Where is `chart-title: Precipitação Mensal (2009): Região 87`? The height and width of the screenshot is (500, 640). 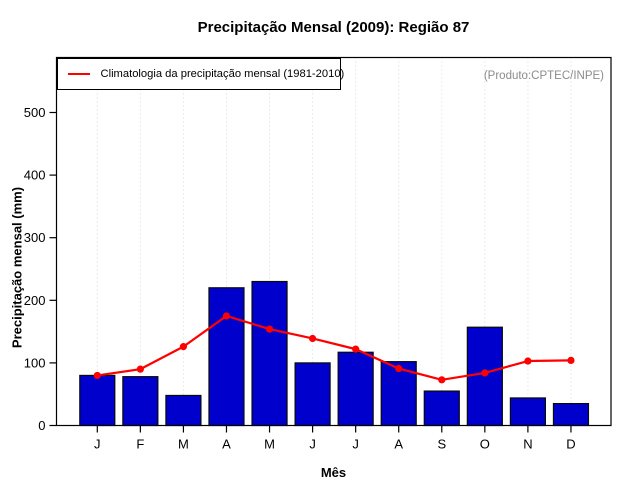 chart-title: Precipitação Mensal (2009): Região 87 is located at coordinates (333, 27).